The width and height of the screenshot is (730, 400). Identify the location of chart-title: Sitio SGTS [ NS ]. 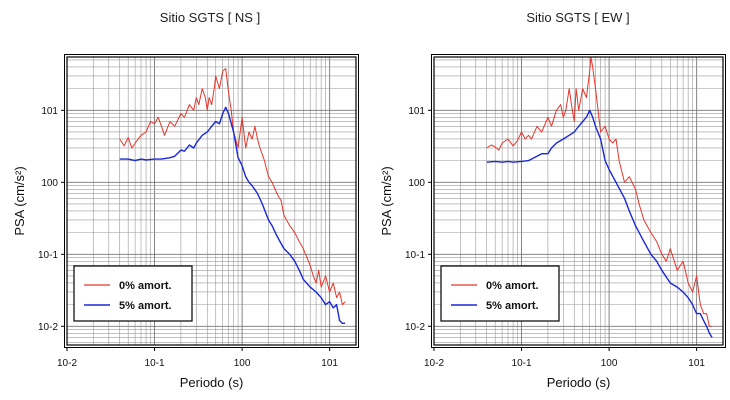
(210, 17).